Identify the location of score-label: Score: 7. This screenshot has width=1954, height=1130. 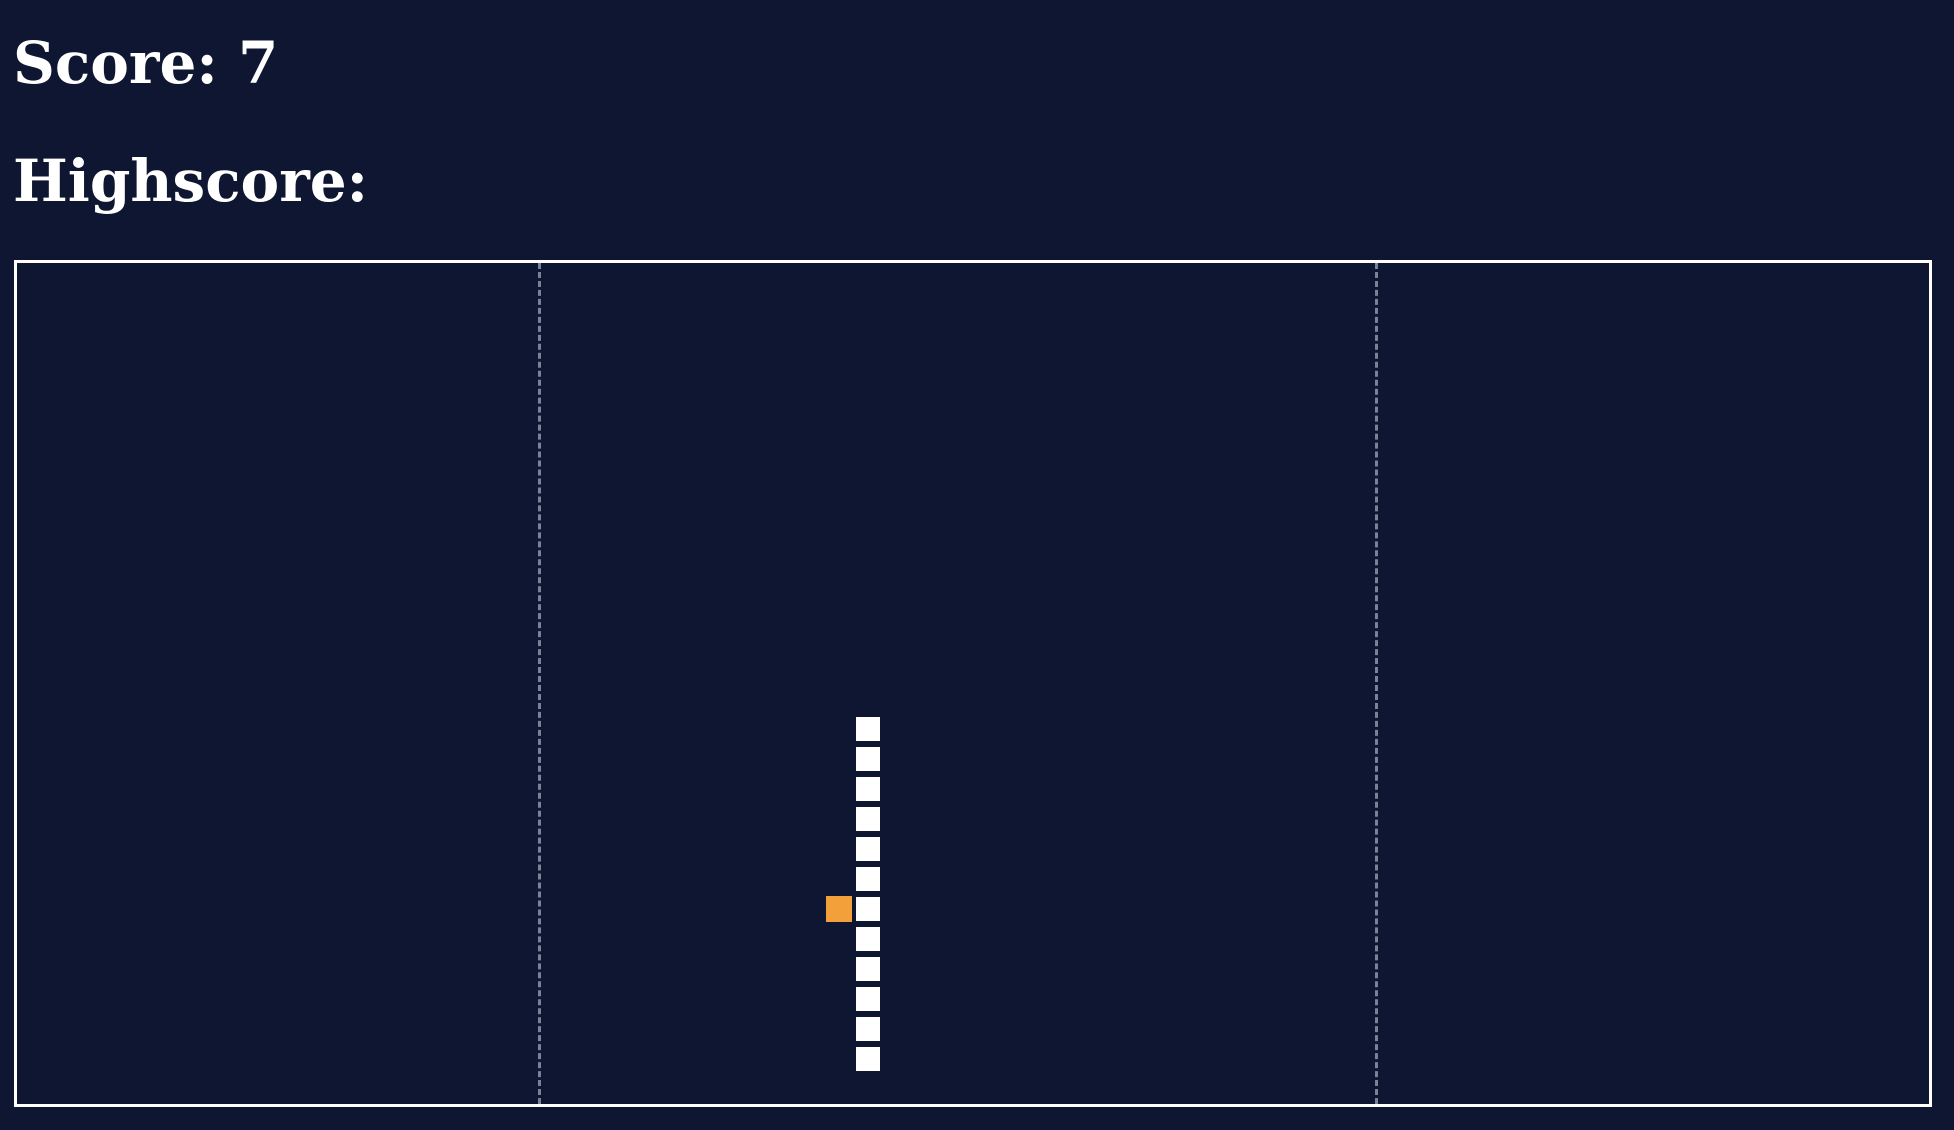
(146, 63).